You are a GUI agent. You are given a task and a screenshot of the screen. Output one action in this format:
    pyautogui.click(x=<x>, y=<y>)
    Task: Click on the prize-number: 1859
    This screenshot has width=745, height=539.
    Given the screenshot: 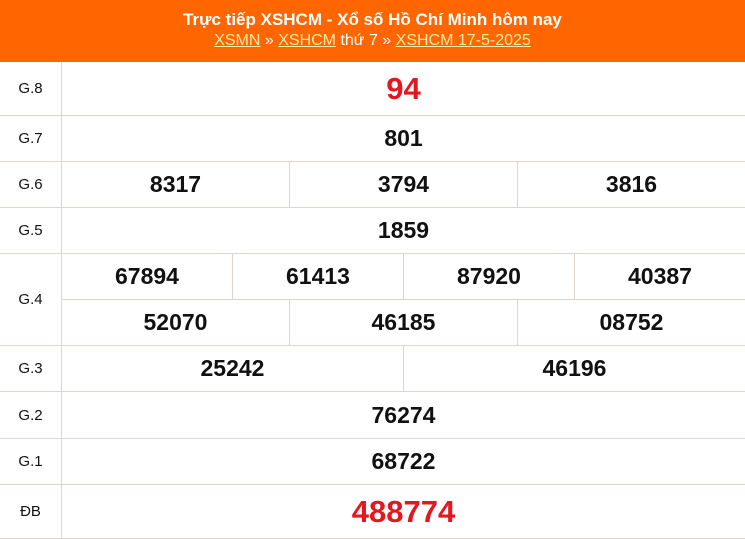 What is the action you would take?
    pyautogui.click(x=403, y=230)
    